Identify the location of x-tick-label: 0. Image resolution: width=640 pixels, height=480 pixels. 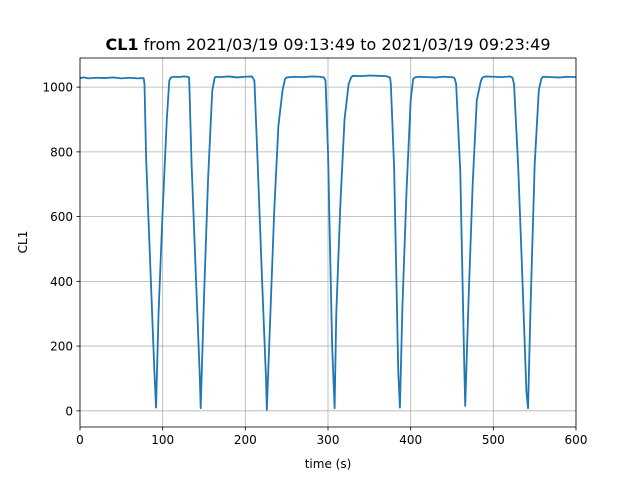
(80, 440).